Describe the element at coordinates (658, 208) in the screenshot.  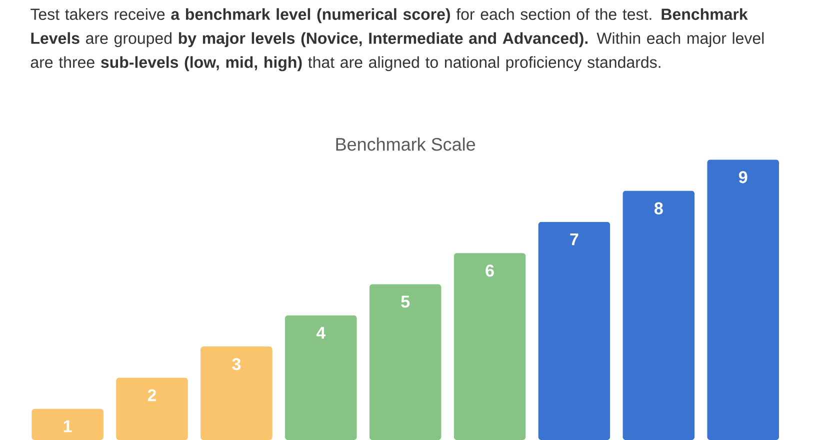
I see `data-label: 8` at that location.